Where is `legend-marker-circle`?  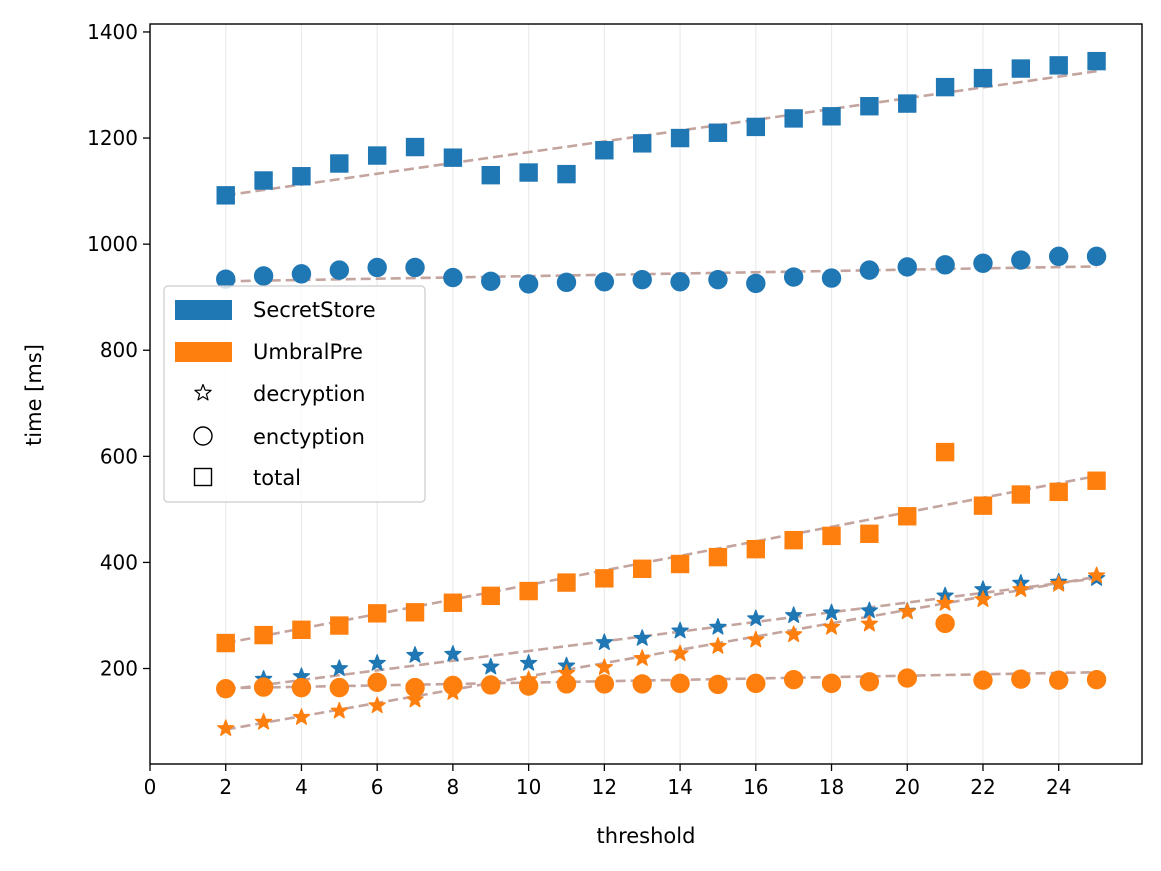
legend-marker-circle is located at coordinates (203, 436).